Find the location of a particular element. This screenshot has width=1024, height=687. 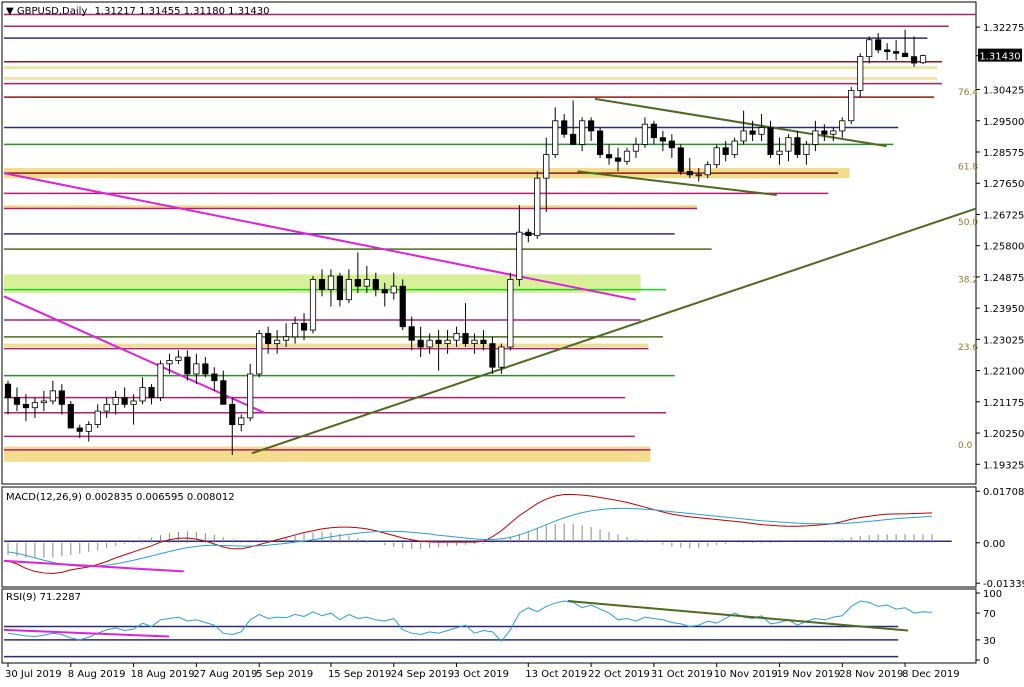

rsi-pane: RSI(9) 71.2287 100 70 30 0 is located at coordinates (501, 627).